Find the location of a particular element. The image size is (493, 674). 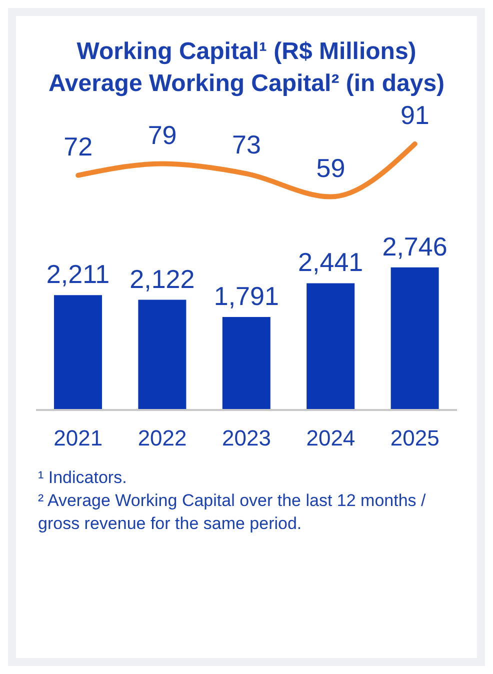

data-label: 73 is located at coordinates (246, 145).